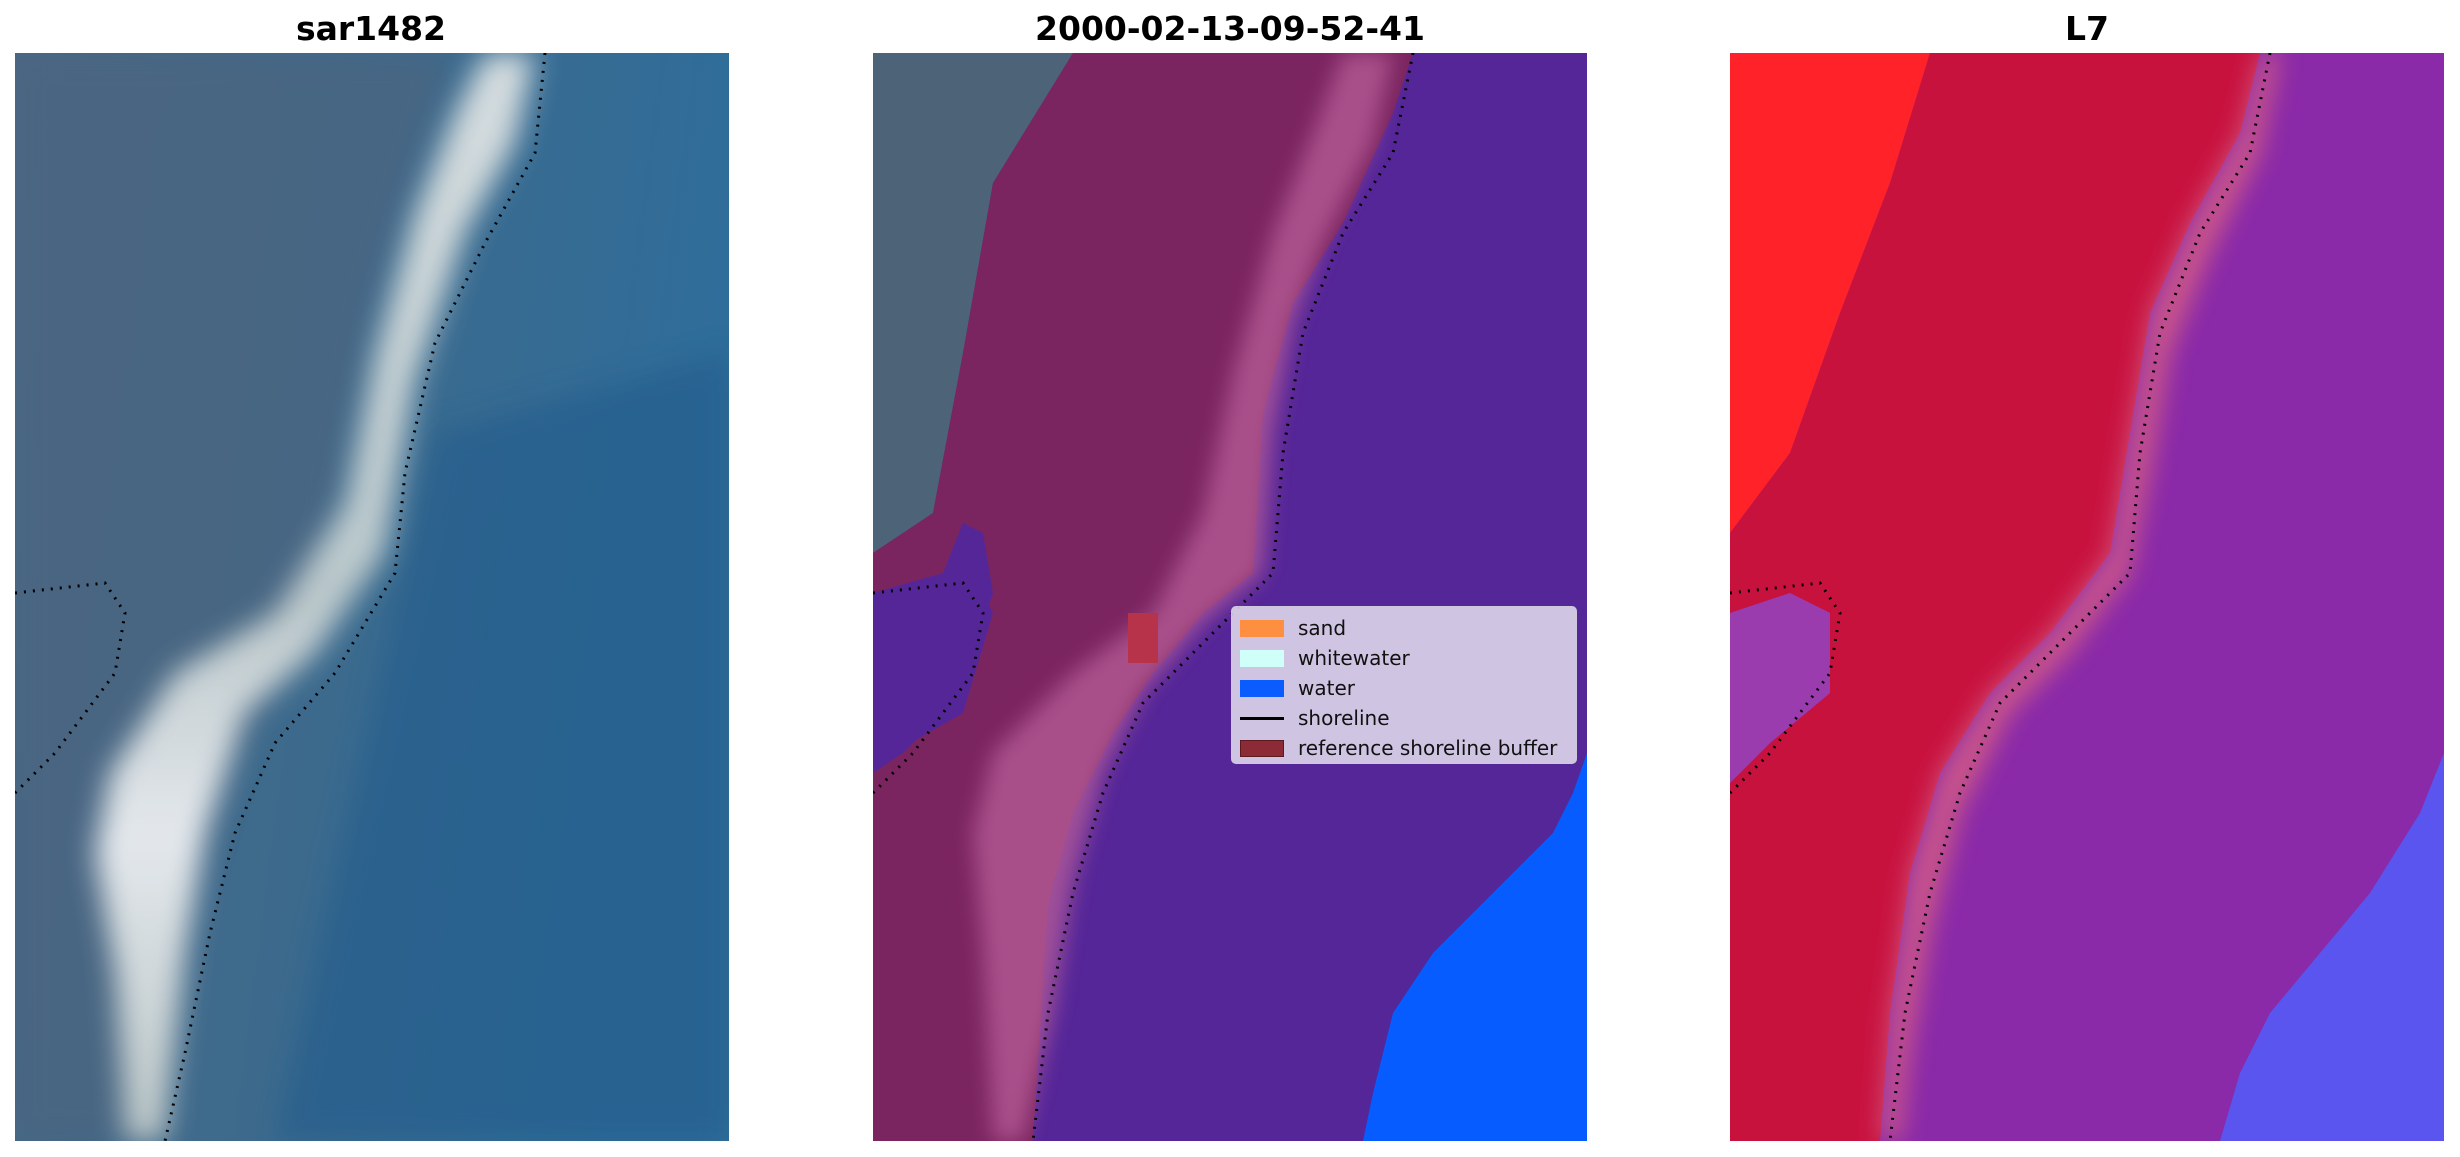 This screenshot has height=1157, width=2460. I want to click on legend-label: shoreline, so click(1344, 718).